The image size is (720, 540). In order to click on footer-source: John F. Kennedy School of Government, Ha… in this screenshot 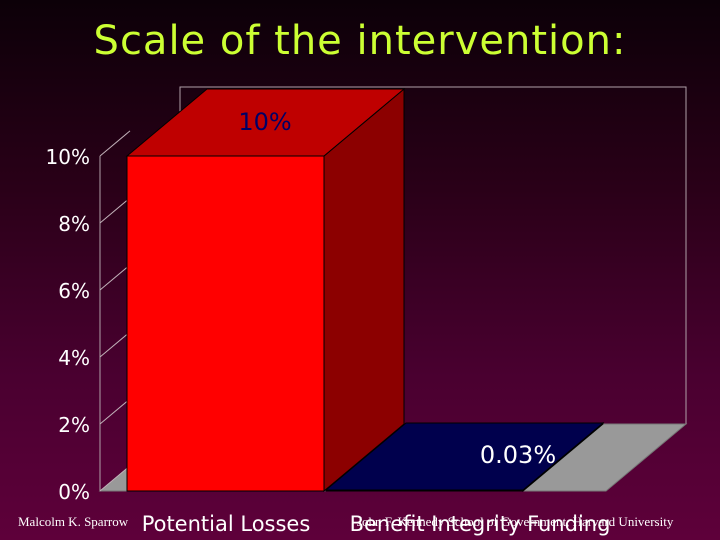, I will do `click(515, 521)`.